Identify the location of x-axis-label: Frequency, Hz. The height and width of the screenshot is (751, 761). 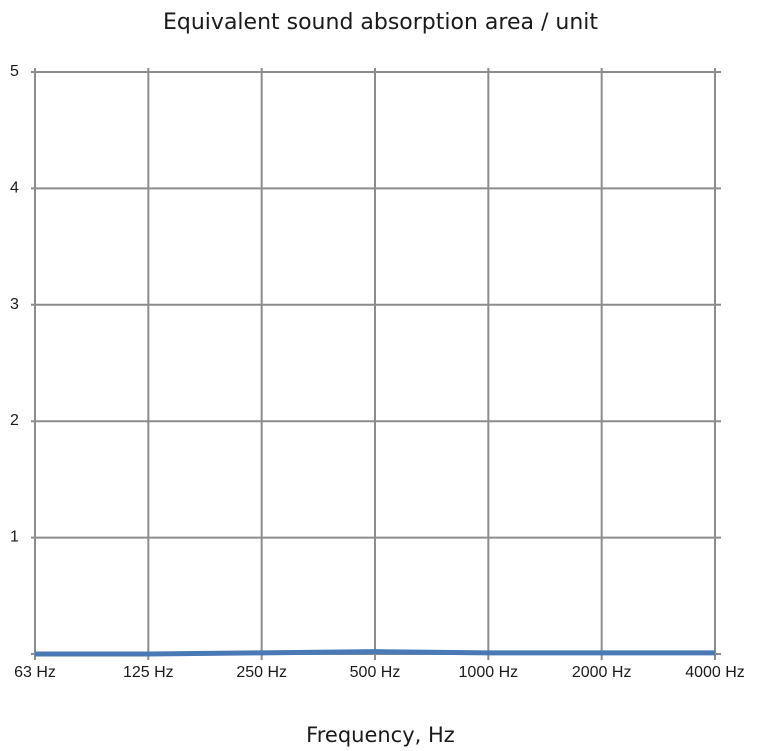
(380, 735).